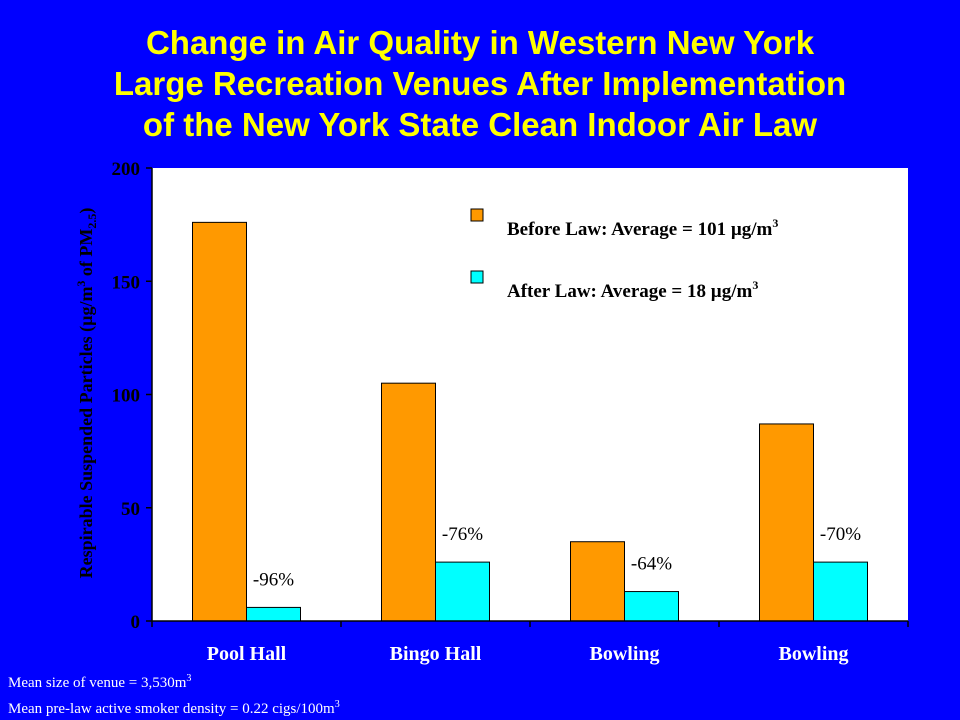 This screenshot has width=960, height=720. What do you see at coordinates (86, 255) in the screenshot?
I see `y-axis-label-tail: of PM` at bounding box center [86, 255].